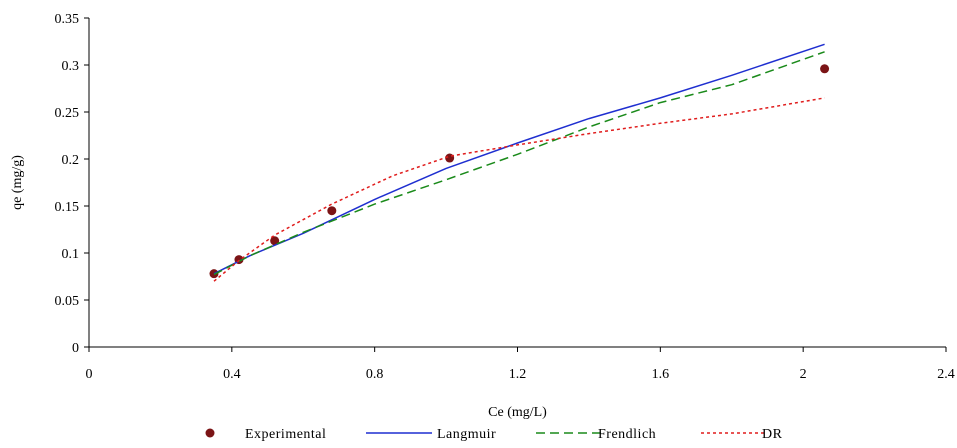 The width and height of the screenshot is (957, 448). Describe the element at coordinates (71, 160) in the screenshot. I see `y-tick-label: 0.2` at that location.